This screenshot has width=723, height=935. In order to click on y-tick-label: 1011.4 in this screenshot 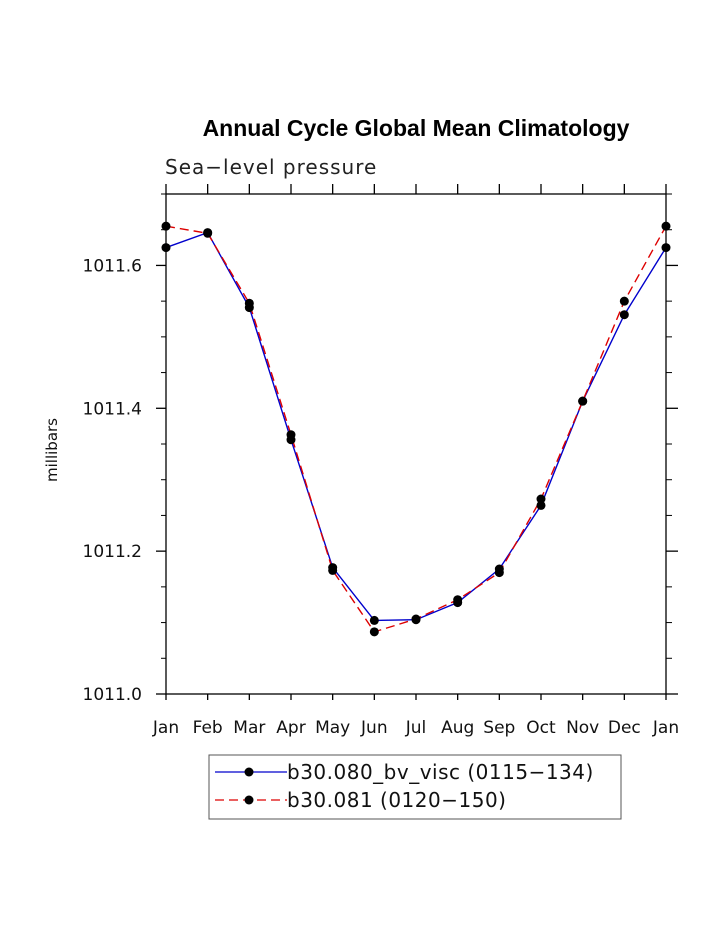, I will do `click(112, 409)`.